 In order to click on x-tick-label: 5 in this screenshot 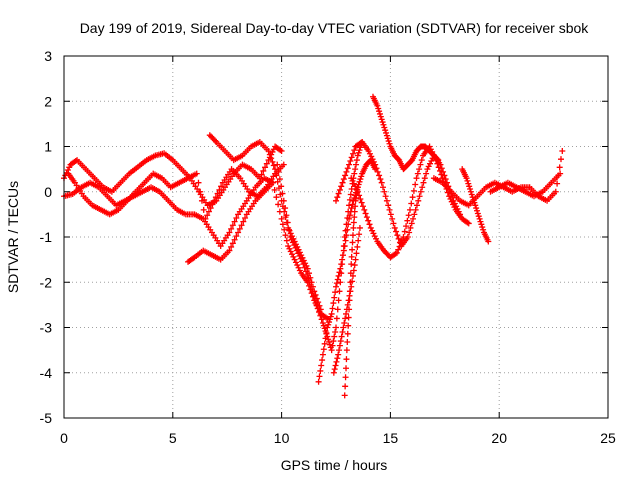, I will do `click(173, 438)`.